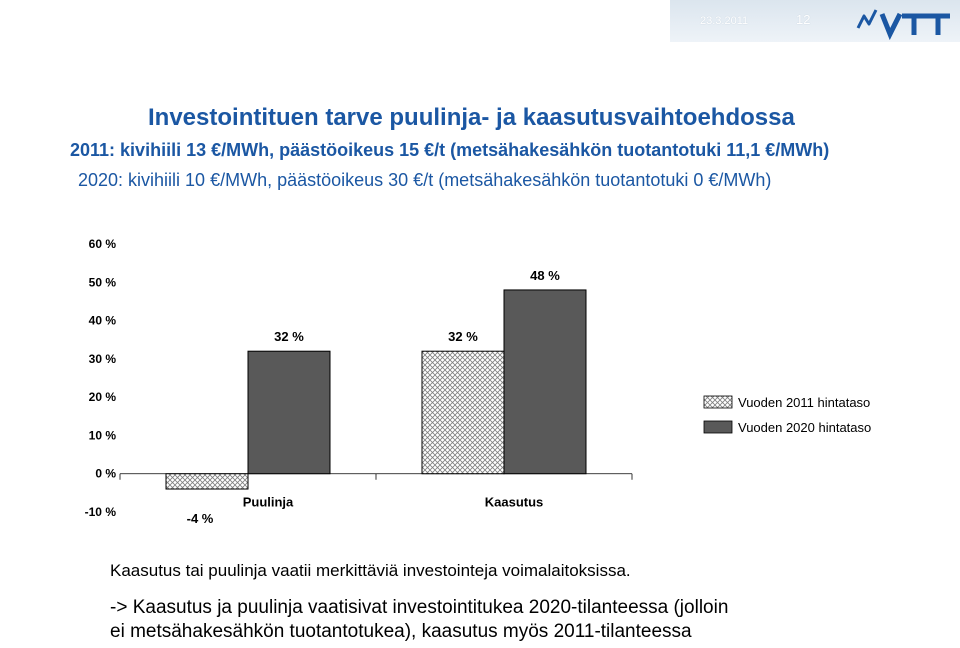 This screenshot has height=648, width=960. I want to click on y-tick-label: 10 %, so click(103, 435).